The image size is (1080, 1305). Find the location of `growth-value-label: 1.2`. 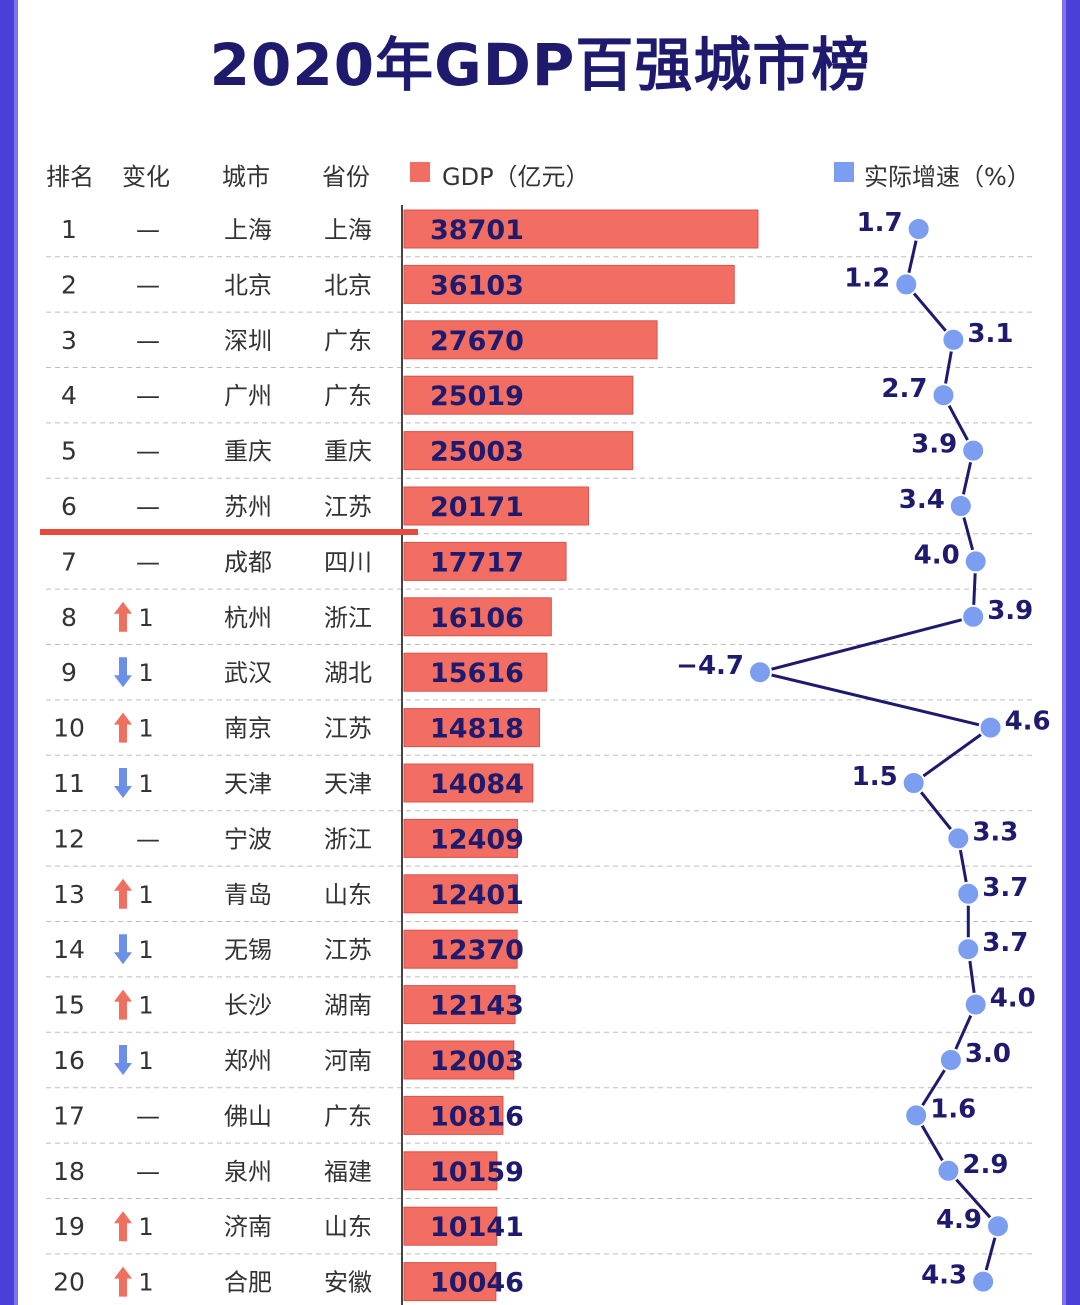

growth-value-label: 1.2 is located at coordinates (867, 278).